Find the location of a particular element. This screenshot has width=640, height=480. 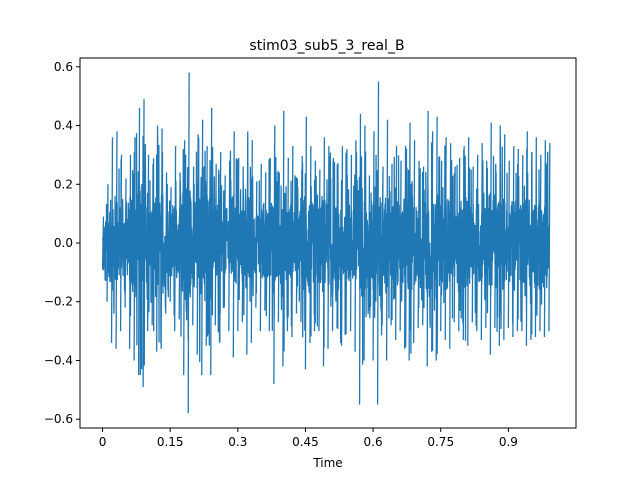

y-tick-label: 0.0 is located at coordinates (63, 243).